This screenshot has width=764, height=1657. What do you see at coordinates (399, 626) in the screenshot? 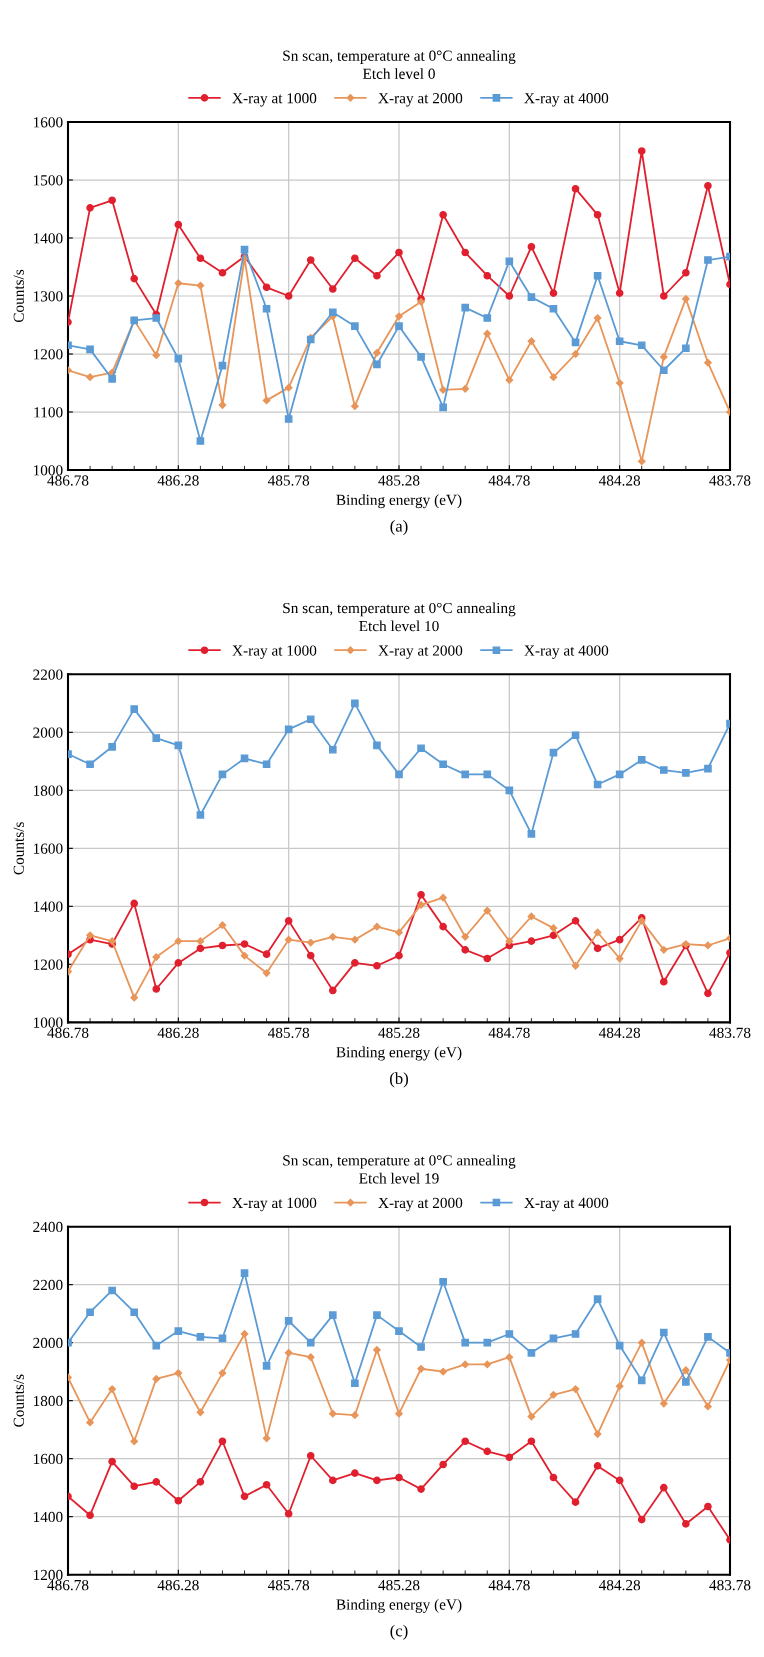
I see `chart-subtitle: Etch level 10` at bounding box center [399, 626].